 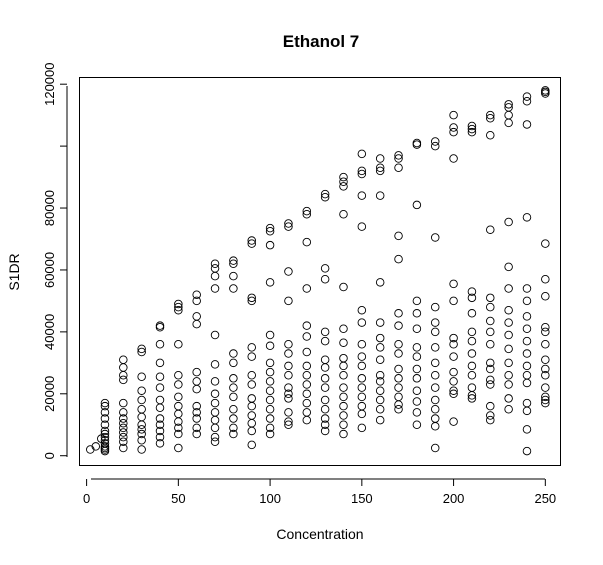 What do you see at coordinates (545, 498) in the screenshot?
I see `x-tick-label: 250` at bounding box center [545, 498].